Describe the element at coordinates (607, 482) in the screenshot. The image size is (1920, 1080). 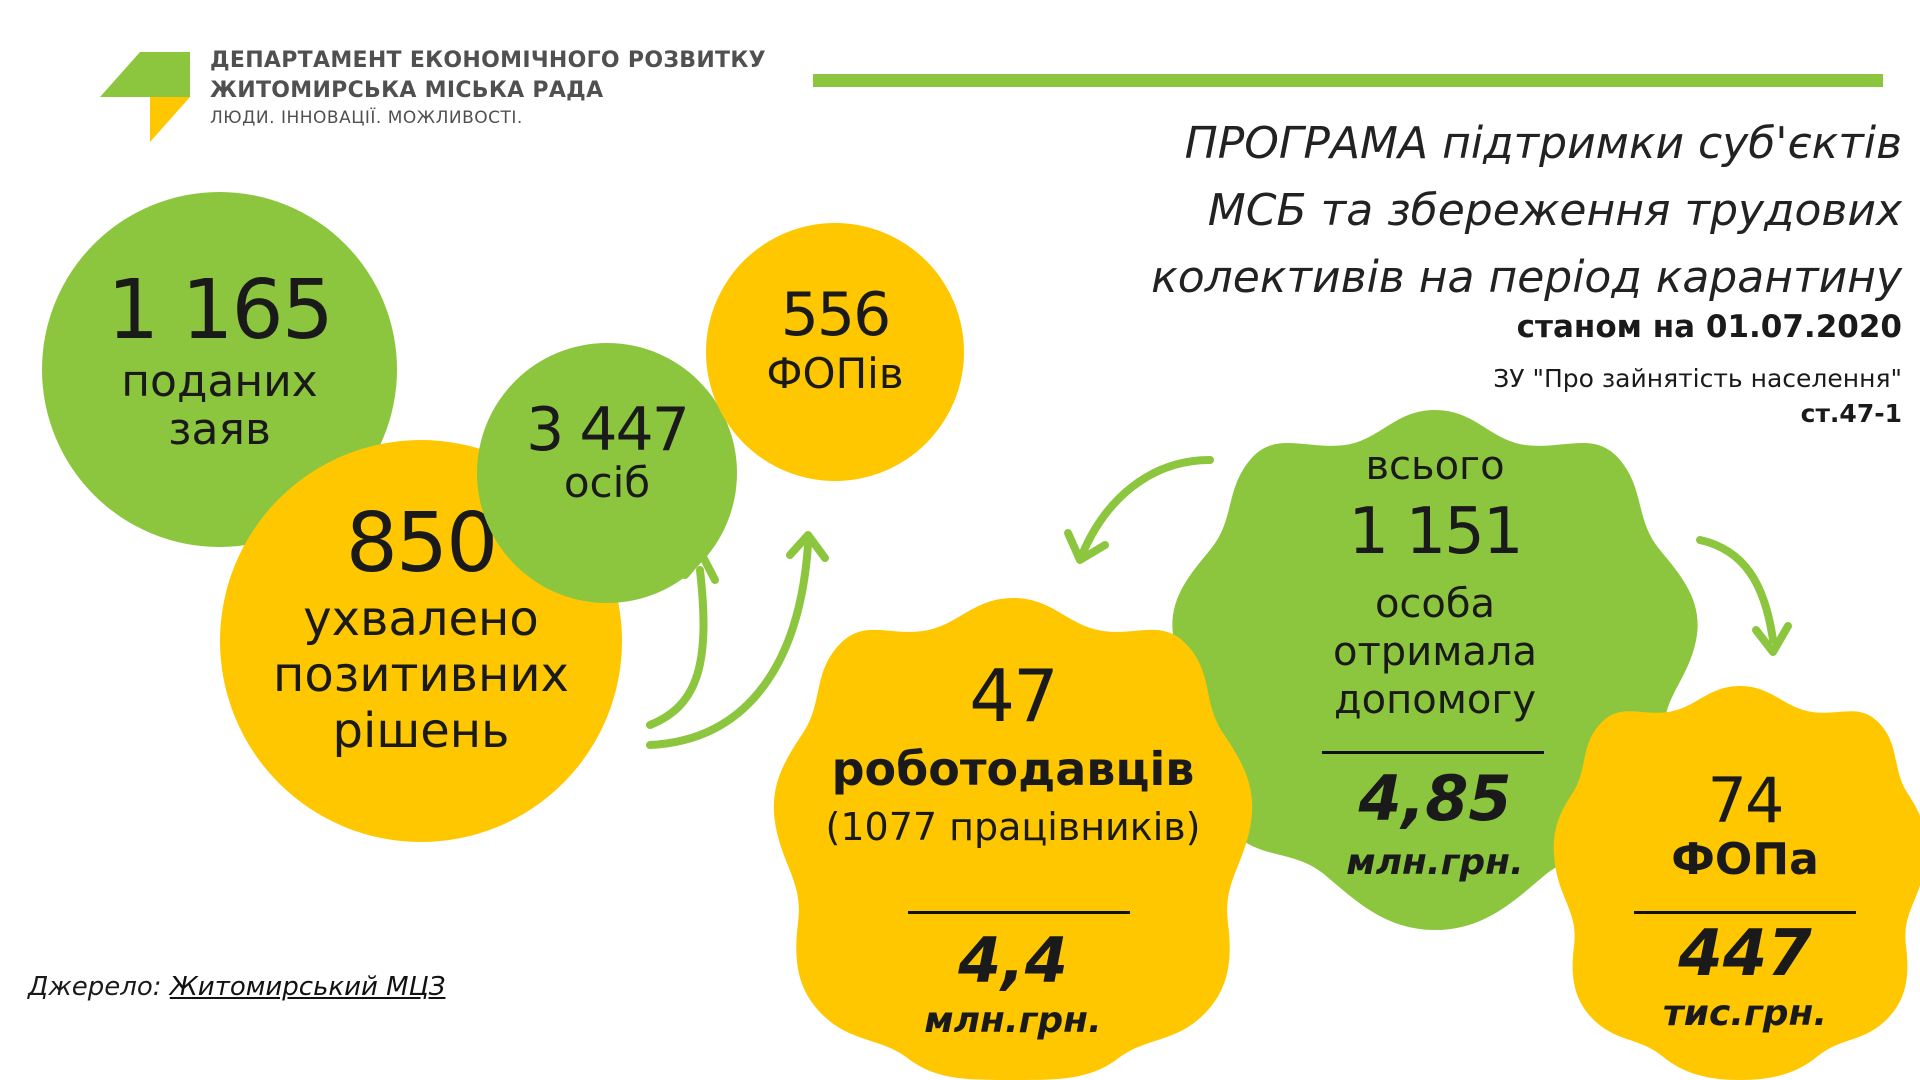
I see `persons-label: осіб` at that location.